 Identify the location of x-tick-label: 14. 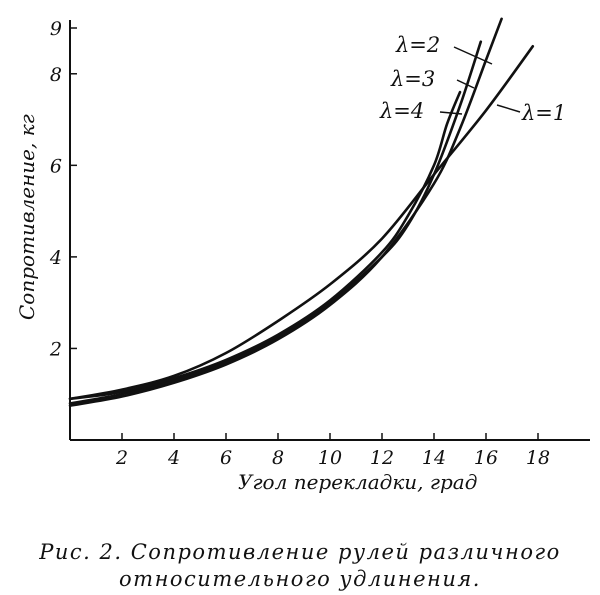
(434, 458).